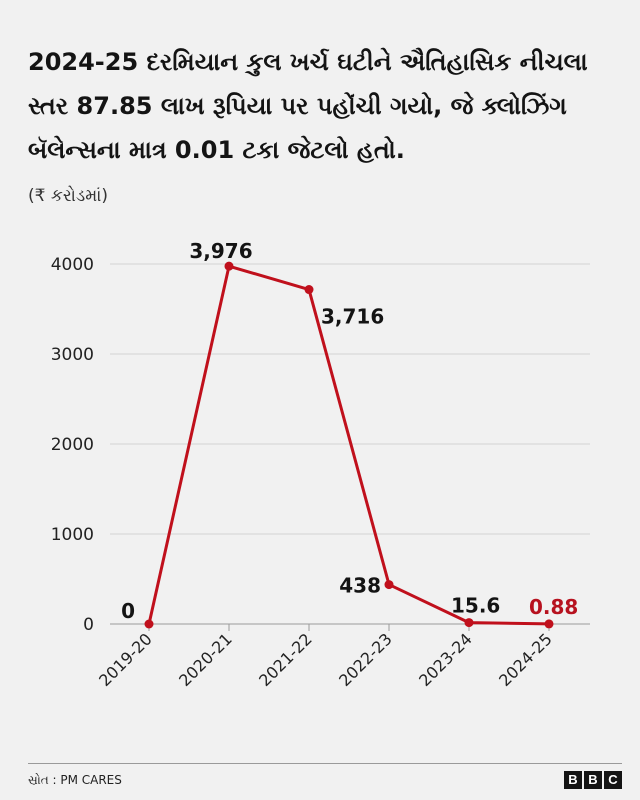 The image size is (640, 800). Describe the element at coordinates (360, 586) in the screenshot. I see `data-label: 438` at that location.